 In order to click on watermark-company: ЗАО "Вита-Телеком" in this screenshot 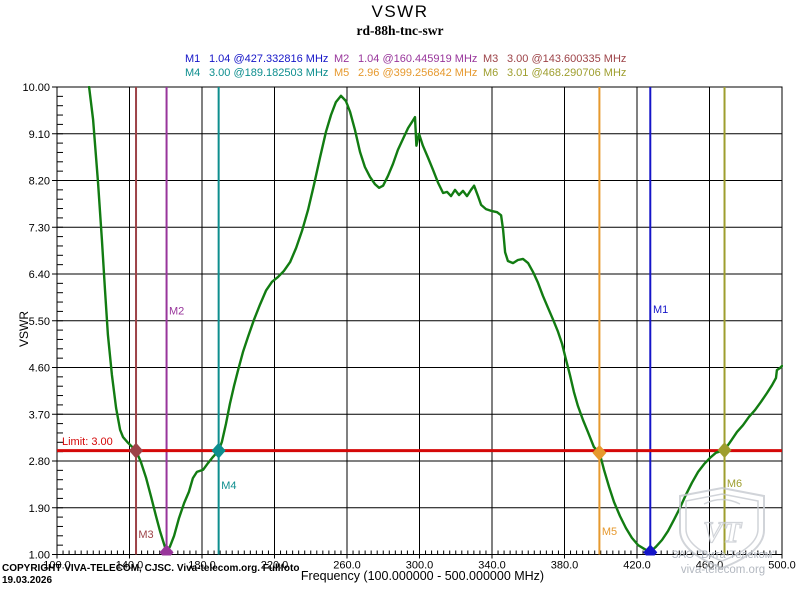, I will do `click(724, 555)`.